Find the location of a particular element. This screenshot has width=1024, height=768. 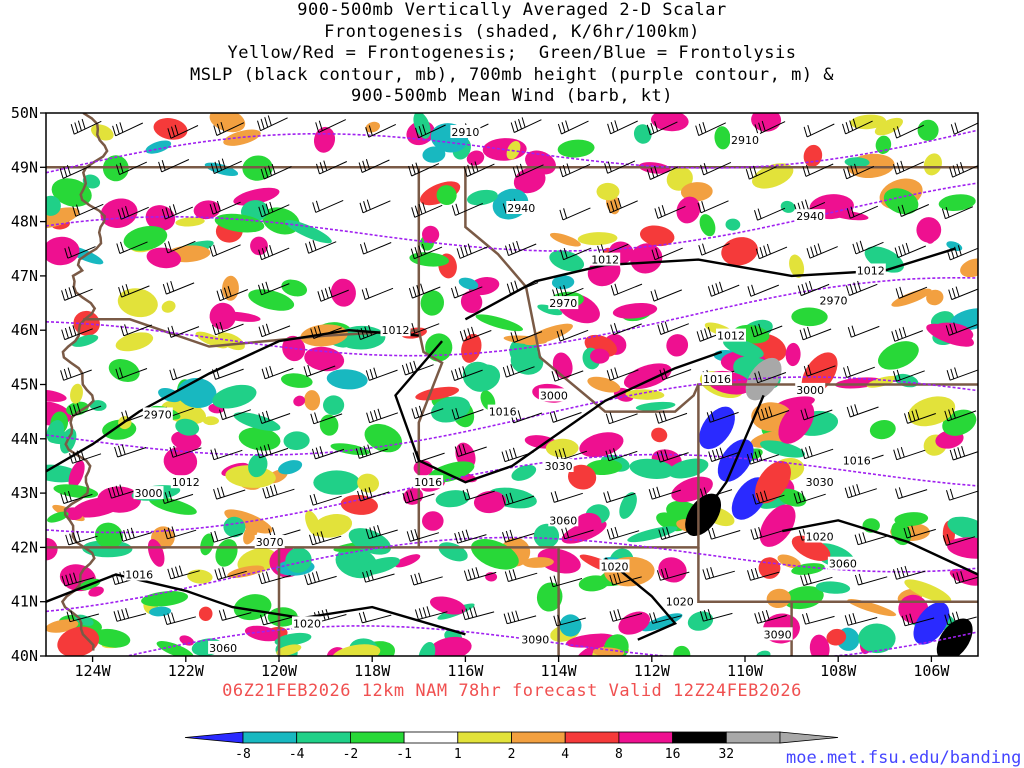

colorbar-label-9: 32 is located at coordinates (726, 754).